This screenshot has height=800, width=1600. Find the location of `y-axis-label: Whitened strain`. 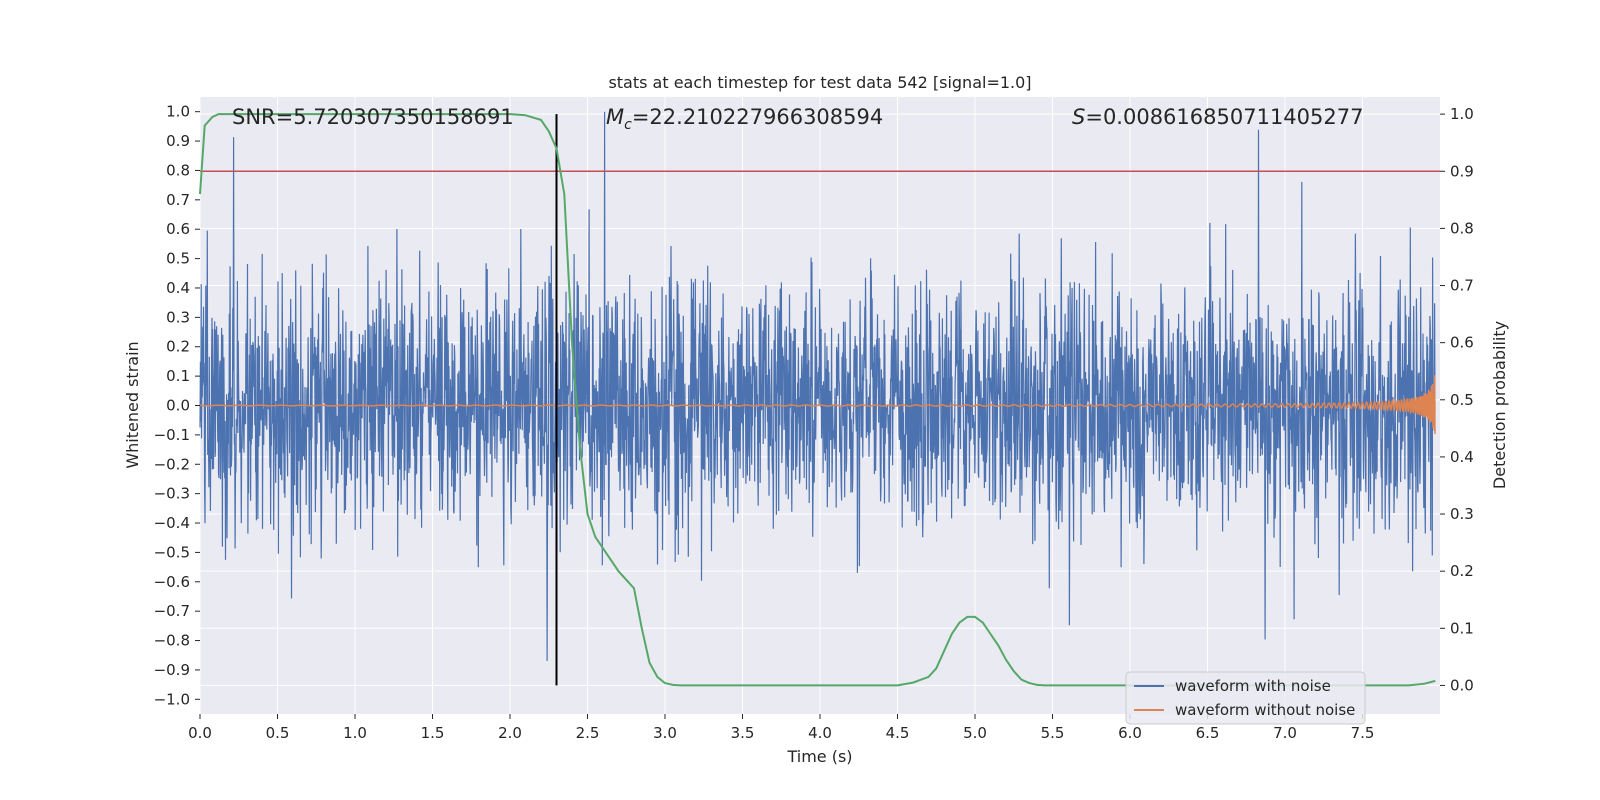

y-axis-label: Whitened strain is located at coordinates (132, 404).